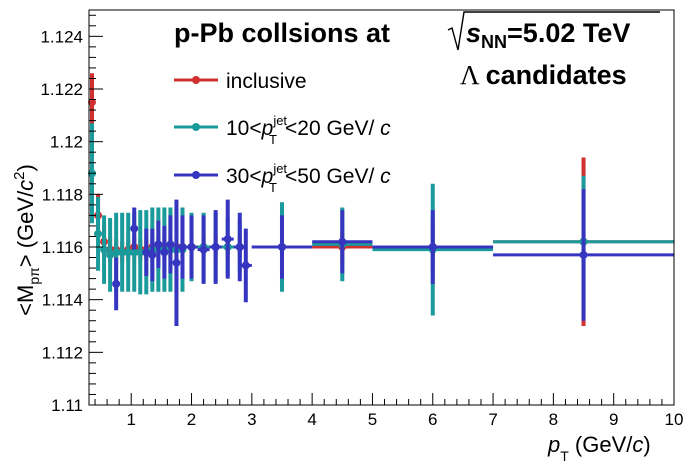  I want to click on y-tick-label: 1.114, so click(62, 300).